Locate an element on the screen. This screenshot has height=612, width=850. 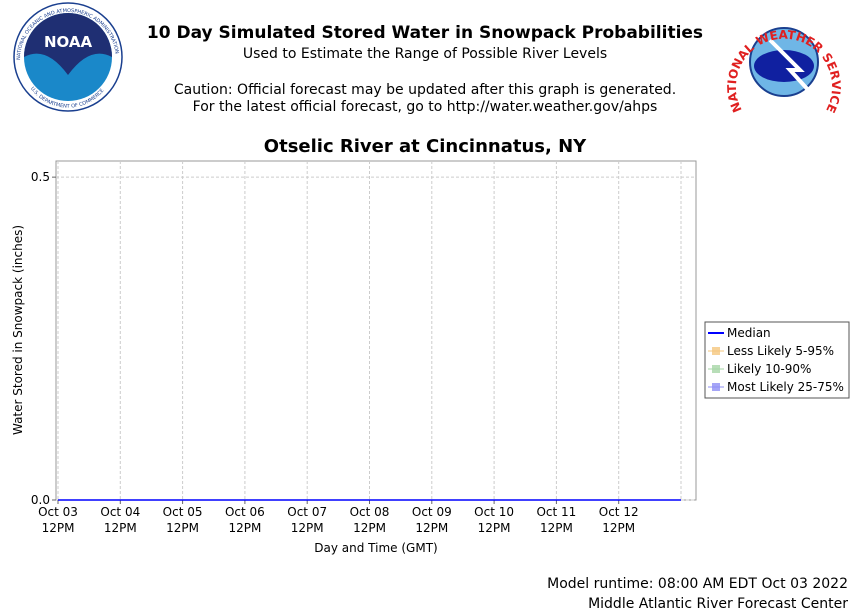
y-axis-label: Water Stored in Snowpack (inches) is located at coordinates (18, 330).